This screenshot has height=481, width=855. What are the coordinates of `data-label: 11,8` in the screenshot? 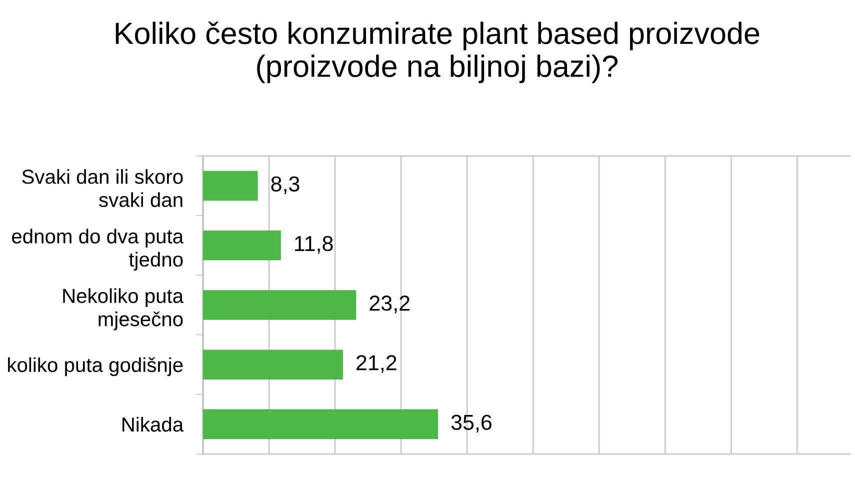 It's located at (314, 245).